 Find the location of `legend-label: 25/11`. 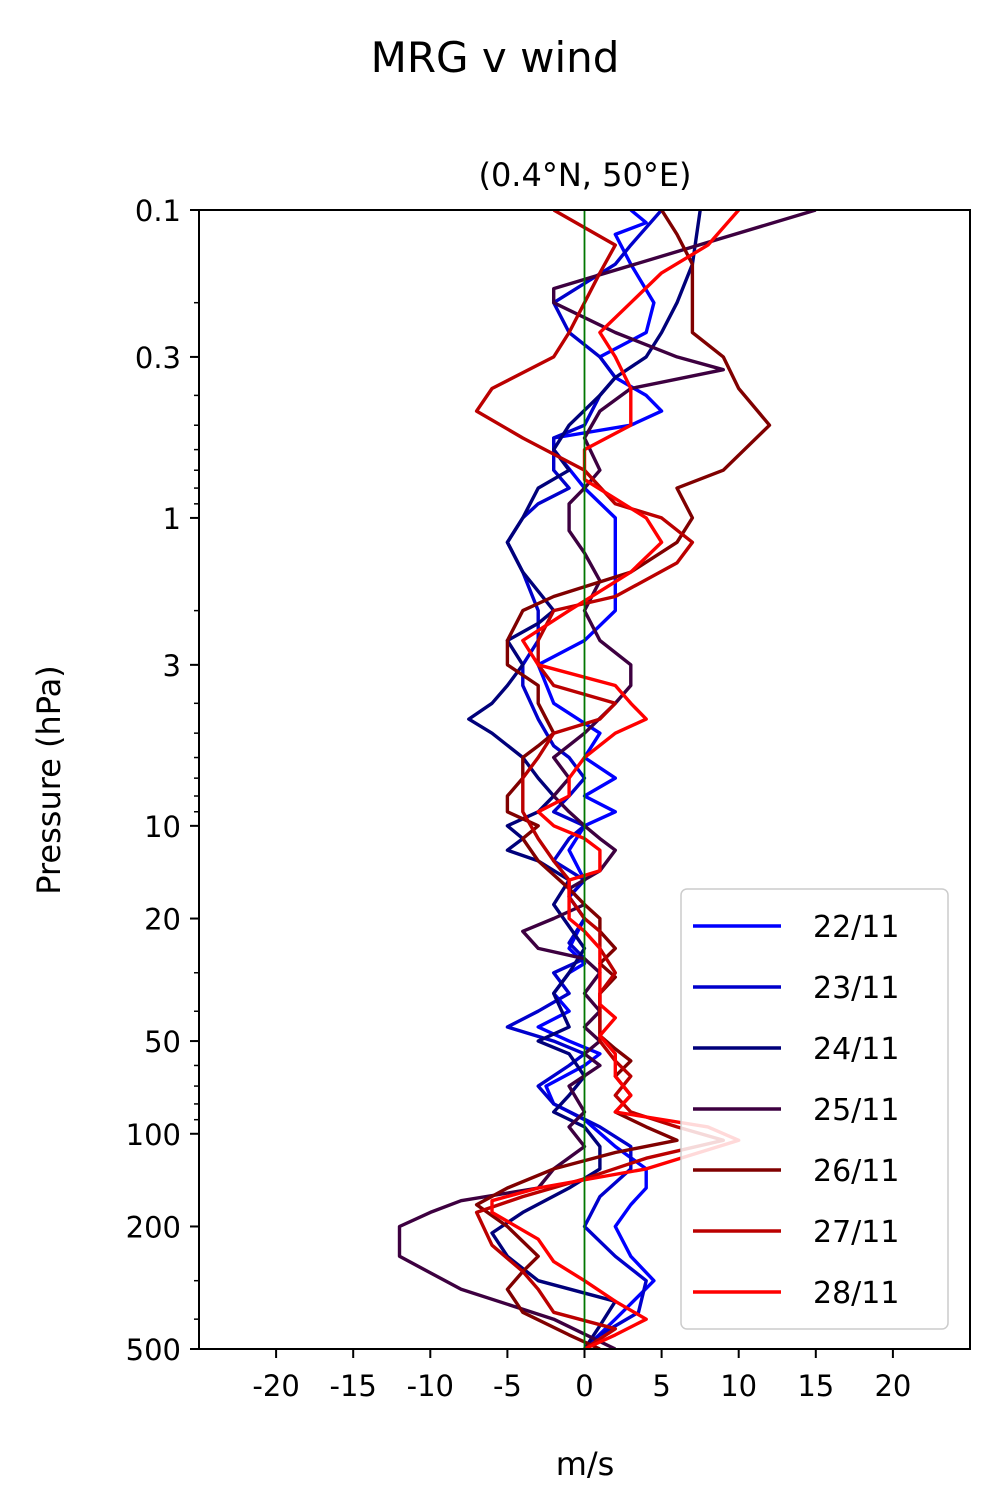

legend-label: 25/11 is located at coordinates (856, 1110).